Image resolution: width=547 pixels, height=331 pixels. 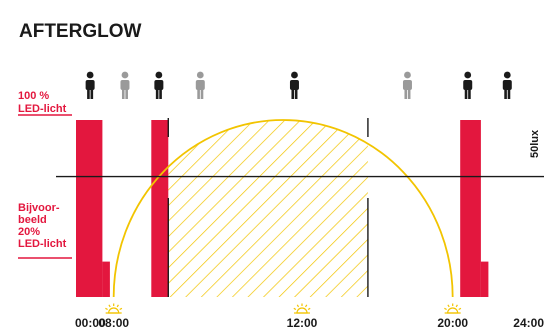 What do you see at coordinates (528, 323) in the screenshot?
I see `time-tick-label: 24:00` at bounding box center [528, 323].